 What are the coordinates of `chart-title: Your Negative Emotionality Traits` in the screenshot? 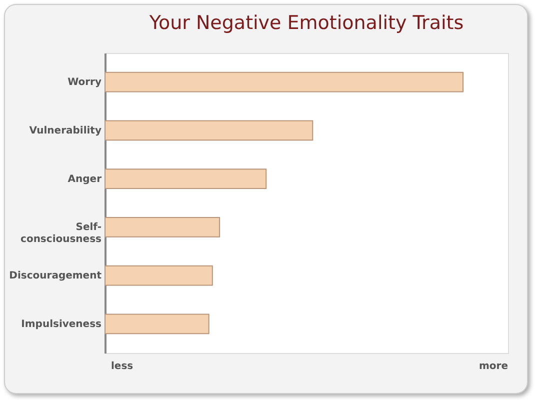 It's located at (306, 23).